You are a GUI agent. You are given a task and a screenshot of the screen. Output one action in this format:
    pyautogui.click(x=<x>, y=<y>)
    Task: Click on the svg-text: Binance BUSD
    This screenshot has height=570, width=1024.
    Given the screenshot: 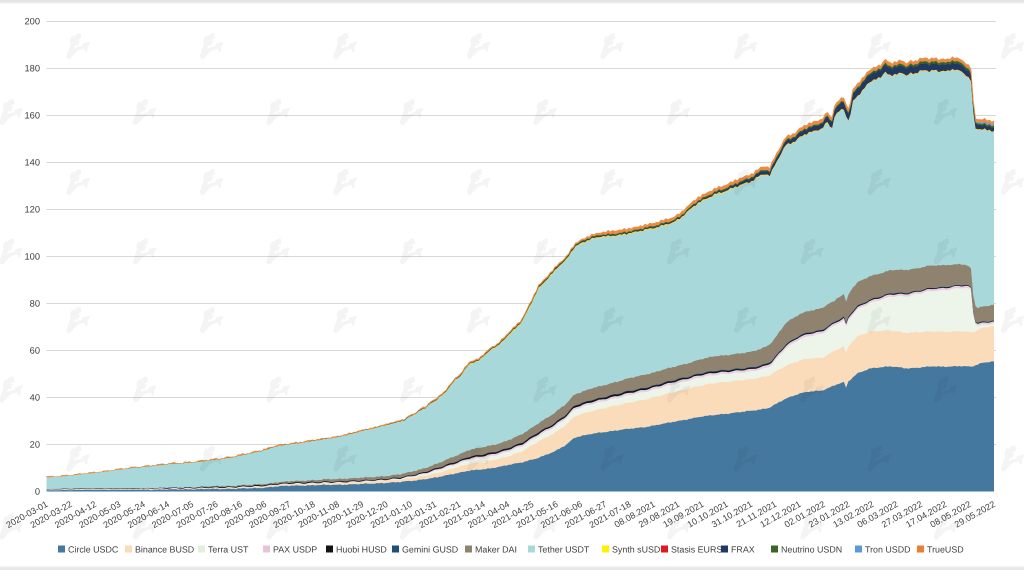 What is the action you would take?
    pyautogui.click(x=164, y=550)
    